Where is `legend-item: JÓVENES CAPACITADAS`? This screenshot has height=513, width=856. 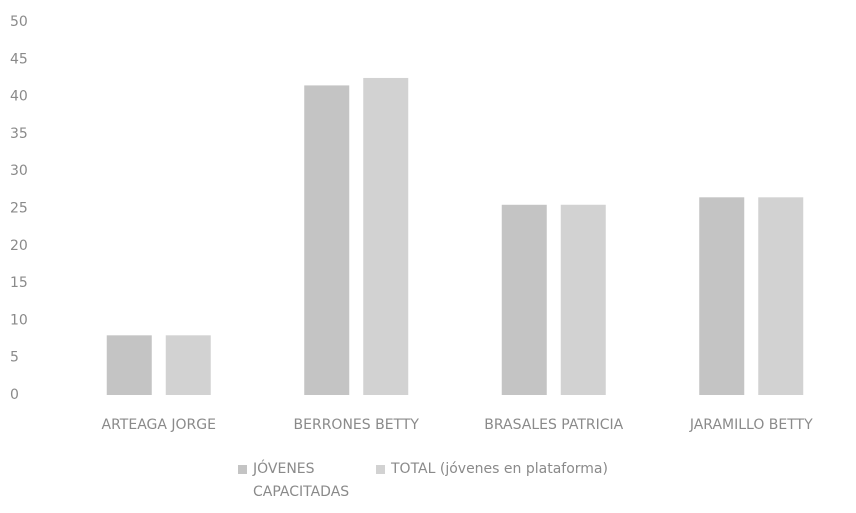
legend-item: JÓVENES CAPACITADAS is located at coordinates (303, 481).